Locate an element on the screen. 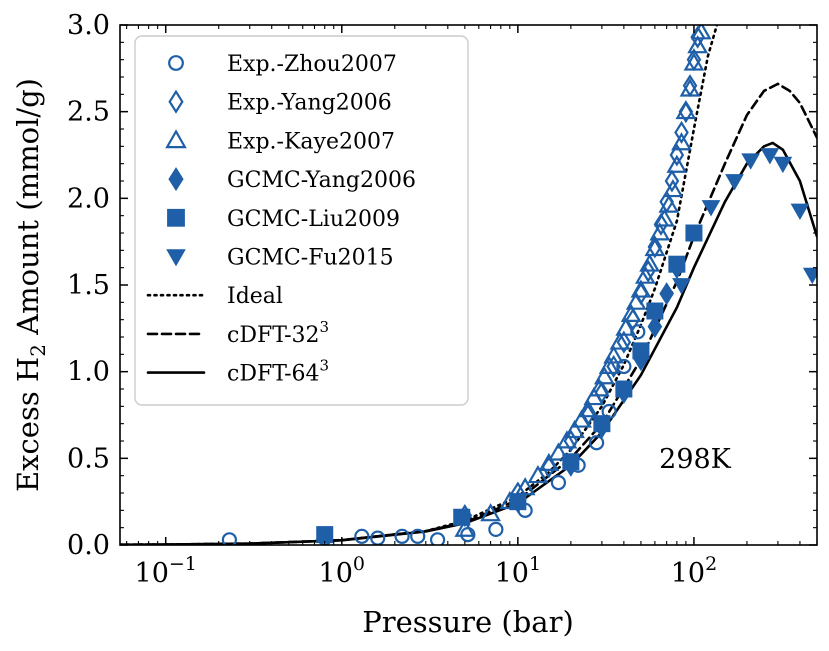 This screenshot has width=829, height=651. legend-item: GCMC-Fu2015 is located at coordinates (280, 258).